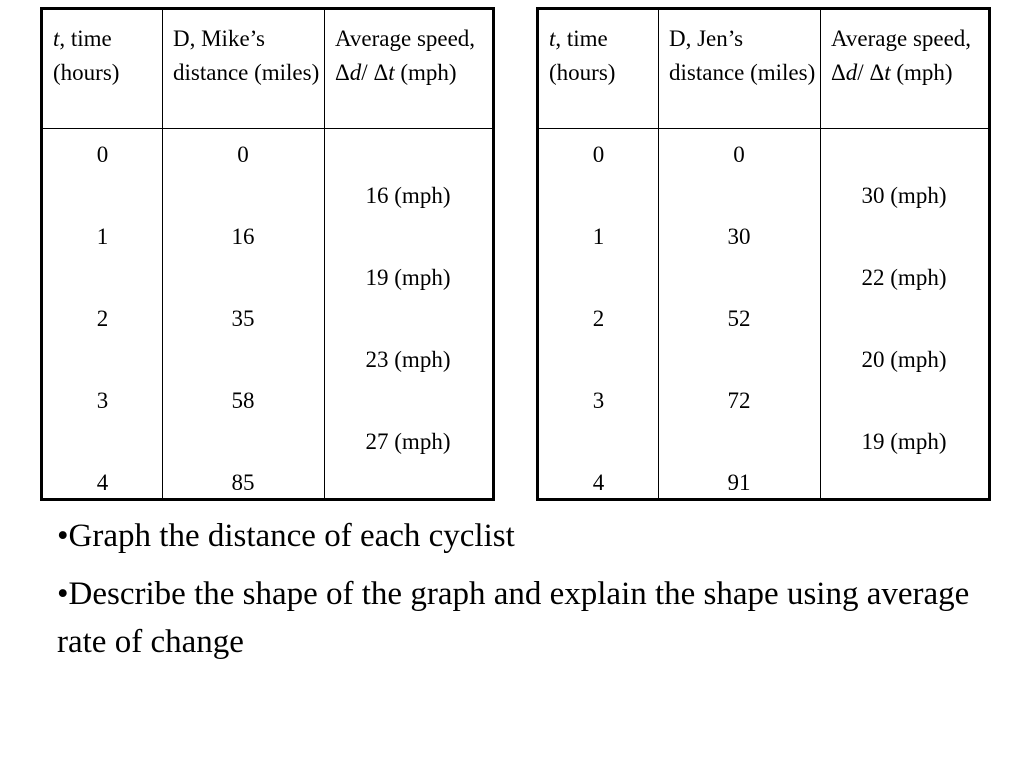 The width and height of the screenshot is (1024, 768). Describe the element at coordinates (904, 359) in the screenshot. I see `speed-cell: 20 (mph)` at that location.